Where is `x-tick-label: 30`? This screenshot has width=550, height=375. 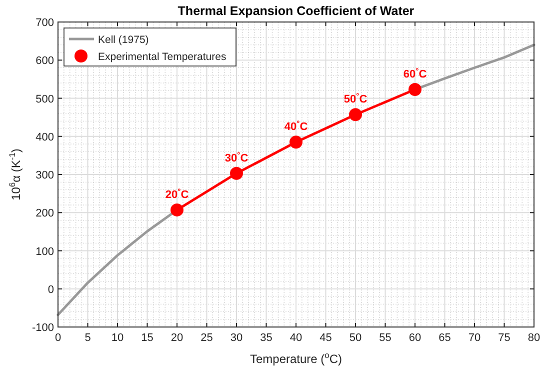 x-tick-label: 30 is located at coordinates (236, 338).